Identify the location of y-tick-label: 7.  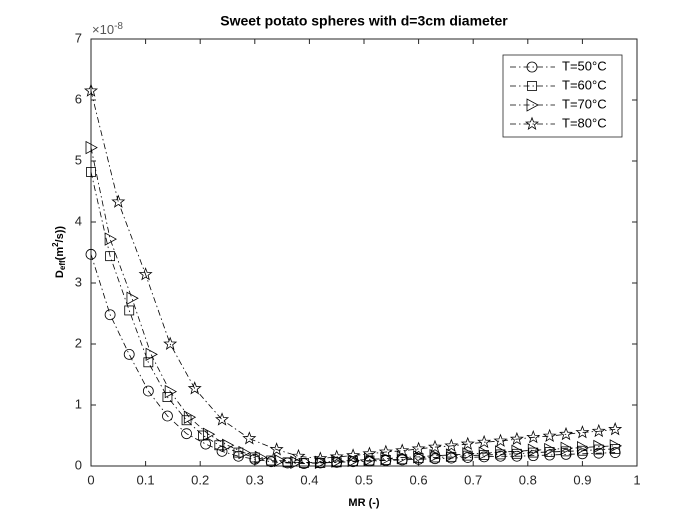
(78, 37).